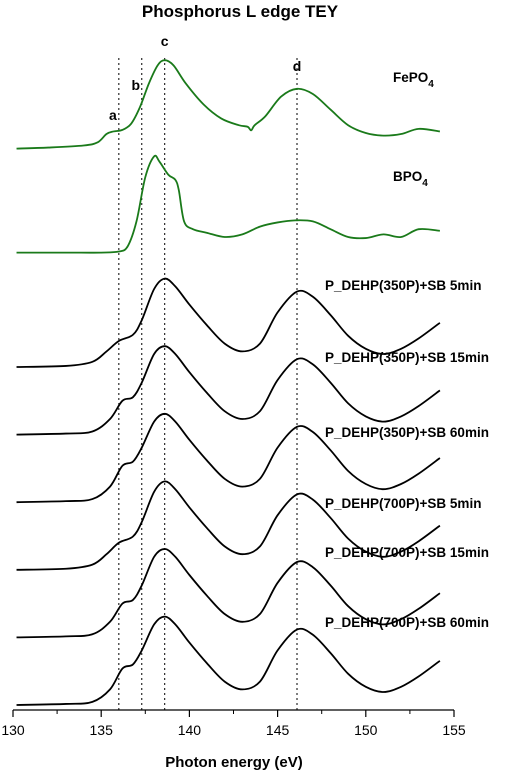 This screenshot has height=775, width=510. I want to click on x-tick-label-155: 155, so click(454, 730).